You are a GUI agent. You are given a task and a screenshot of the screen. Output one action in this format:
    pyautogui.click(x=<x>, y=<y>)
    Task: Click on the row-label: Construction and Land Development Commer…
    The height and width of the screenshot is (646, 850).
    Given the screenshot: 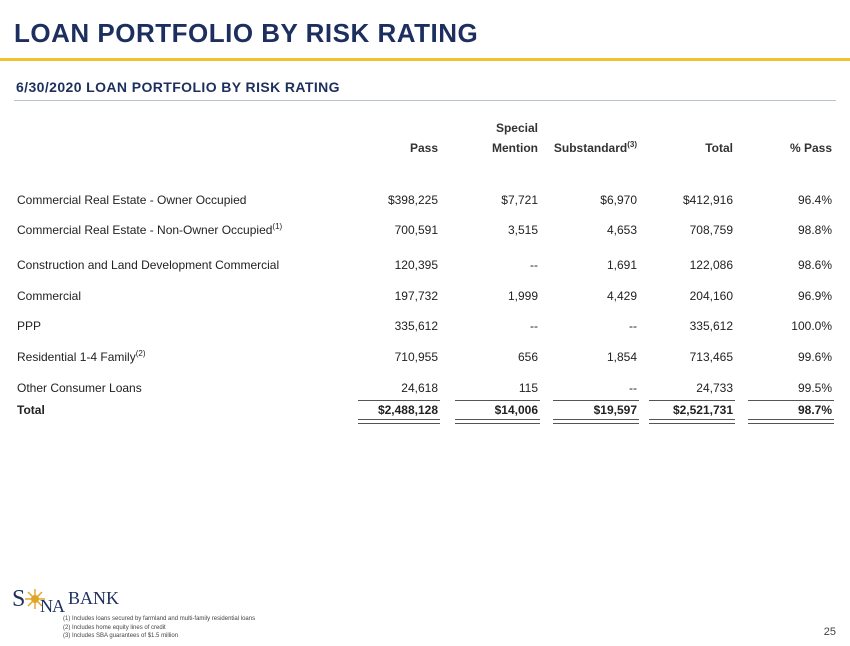 What is the action you would take?
    pyautogui.click(x=148, y=265)
    